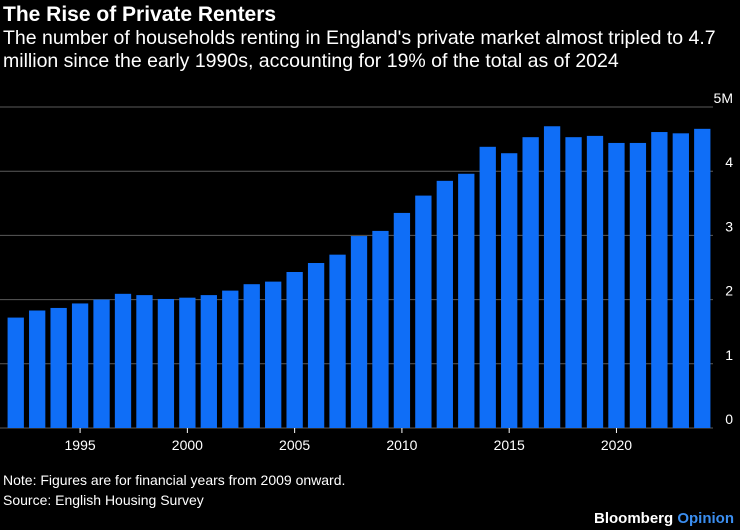  I want to click on y-axis-ticks: 0 1 2 3 4 5M, so click(724, 258).